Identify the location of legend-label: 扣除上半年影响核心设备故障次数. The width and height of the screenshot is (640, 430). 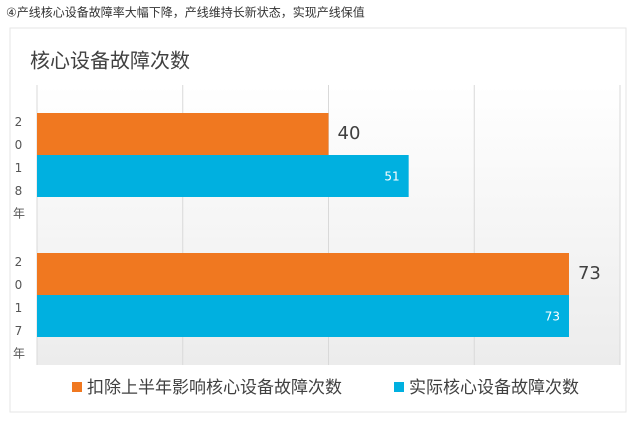
(214, 388).